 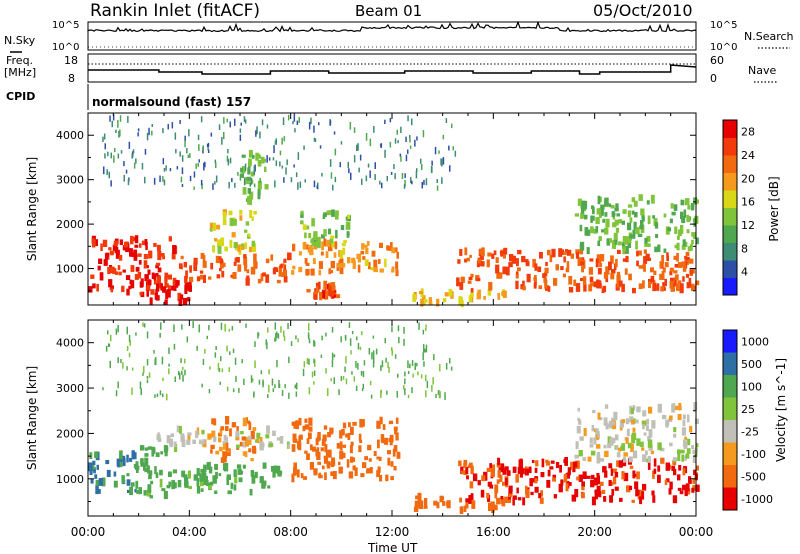 I want to click on nave-tick-top: 60, so click(x=717, y=60).